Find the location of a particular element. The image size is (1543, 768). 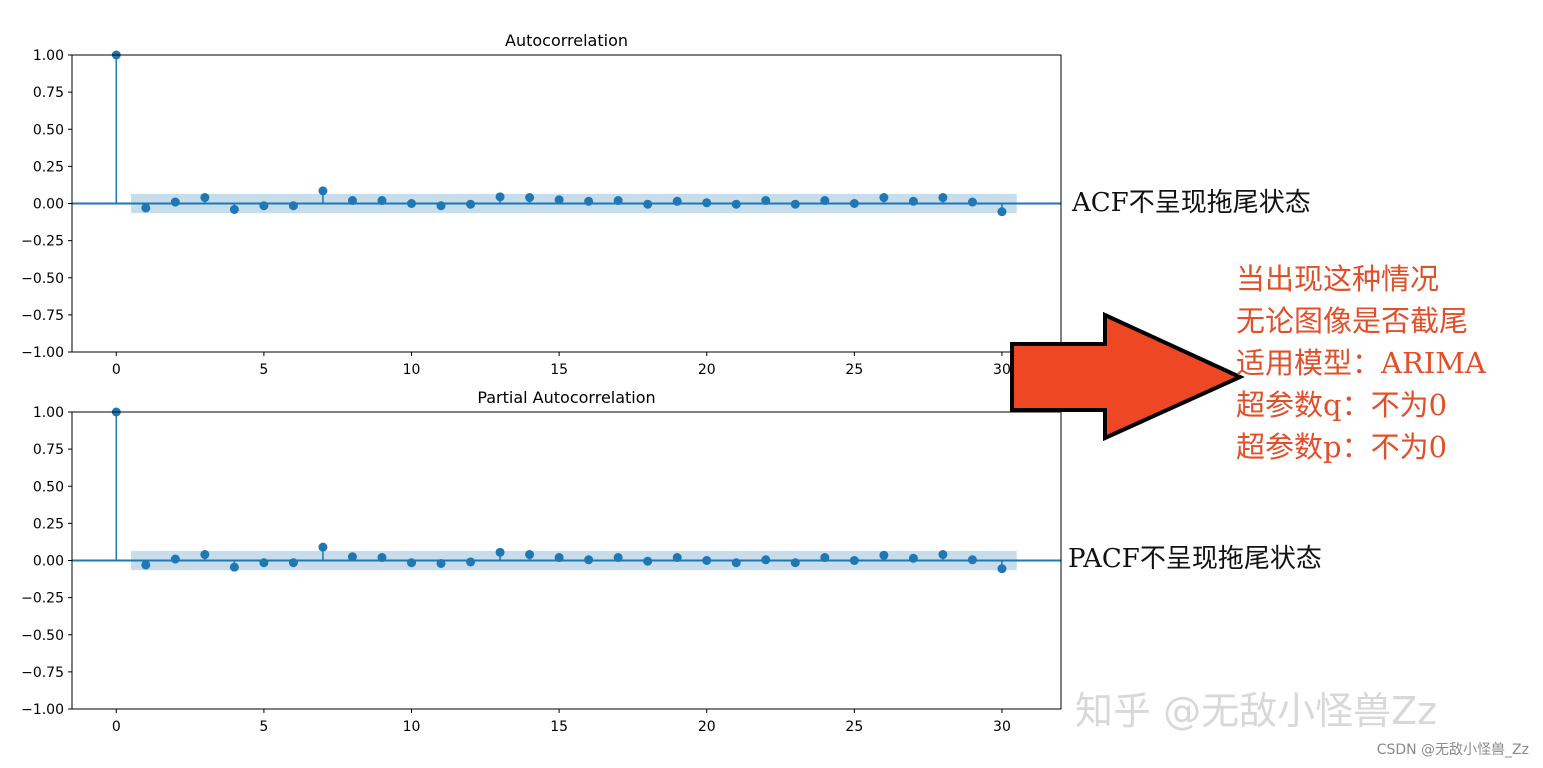

acf-ytick-label: 0.00 is located at coordinates (48, 205).